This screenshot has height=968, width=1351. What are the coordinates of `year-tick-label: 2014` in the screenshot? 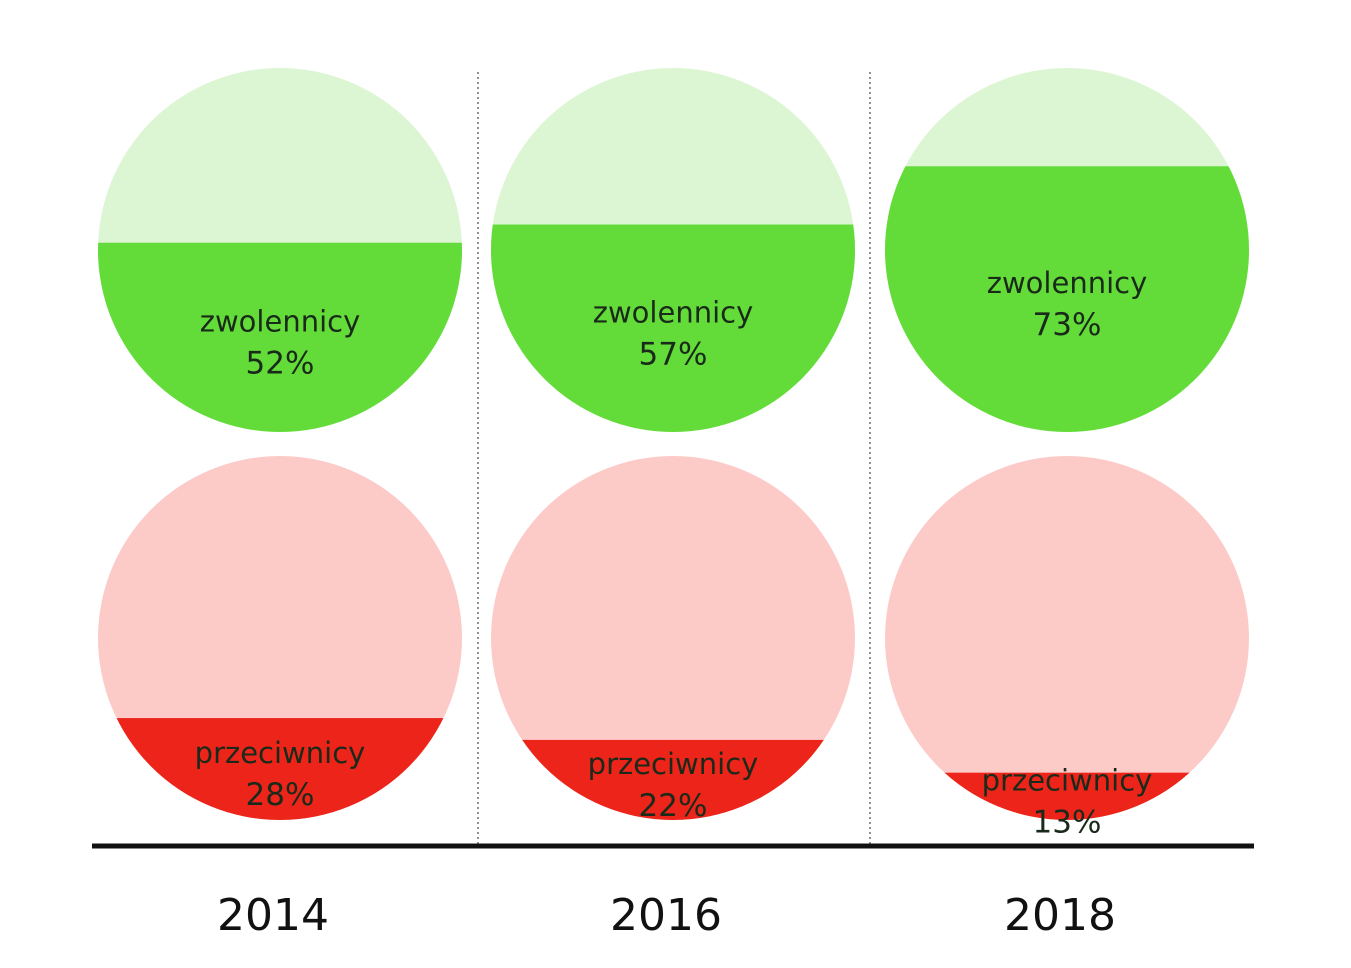 It's located at (273, 915).